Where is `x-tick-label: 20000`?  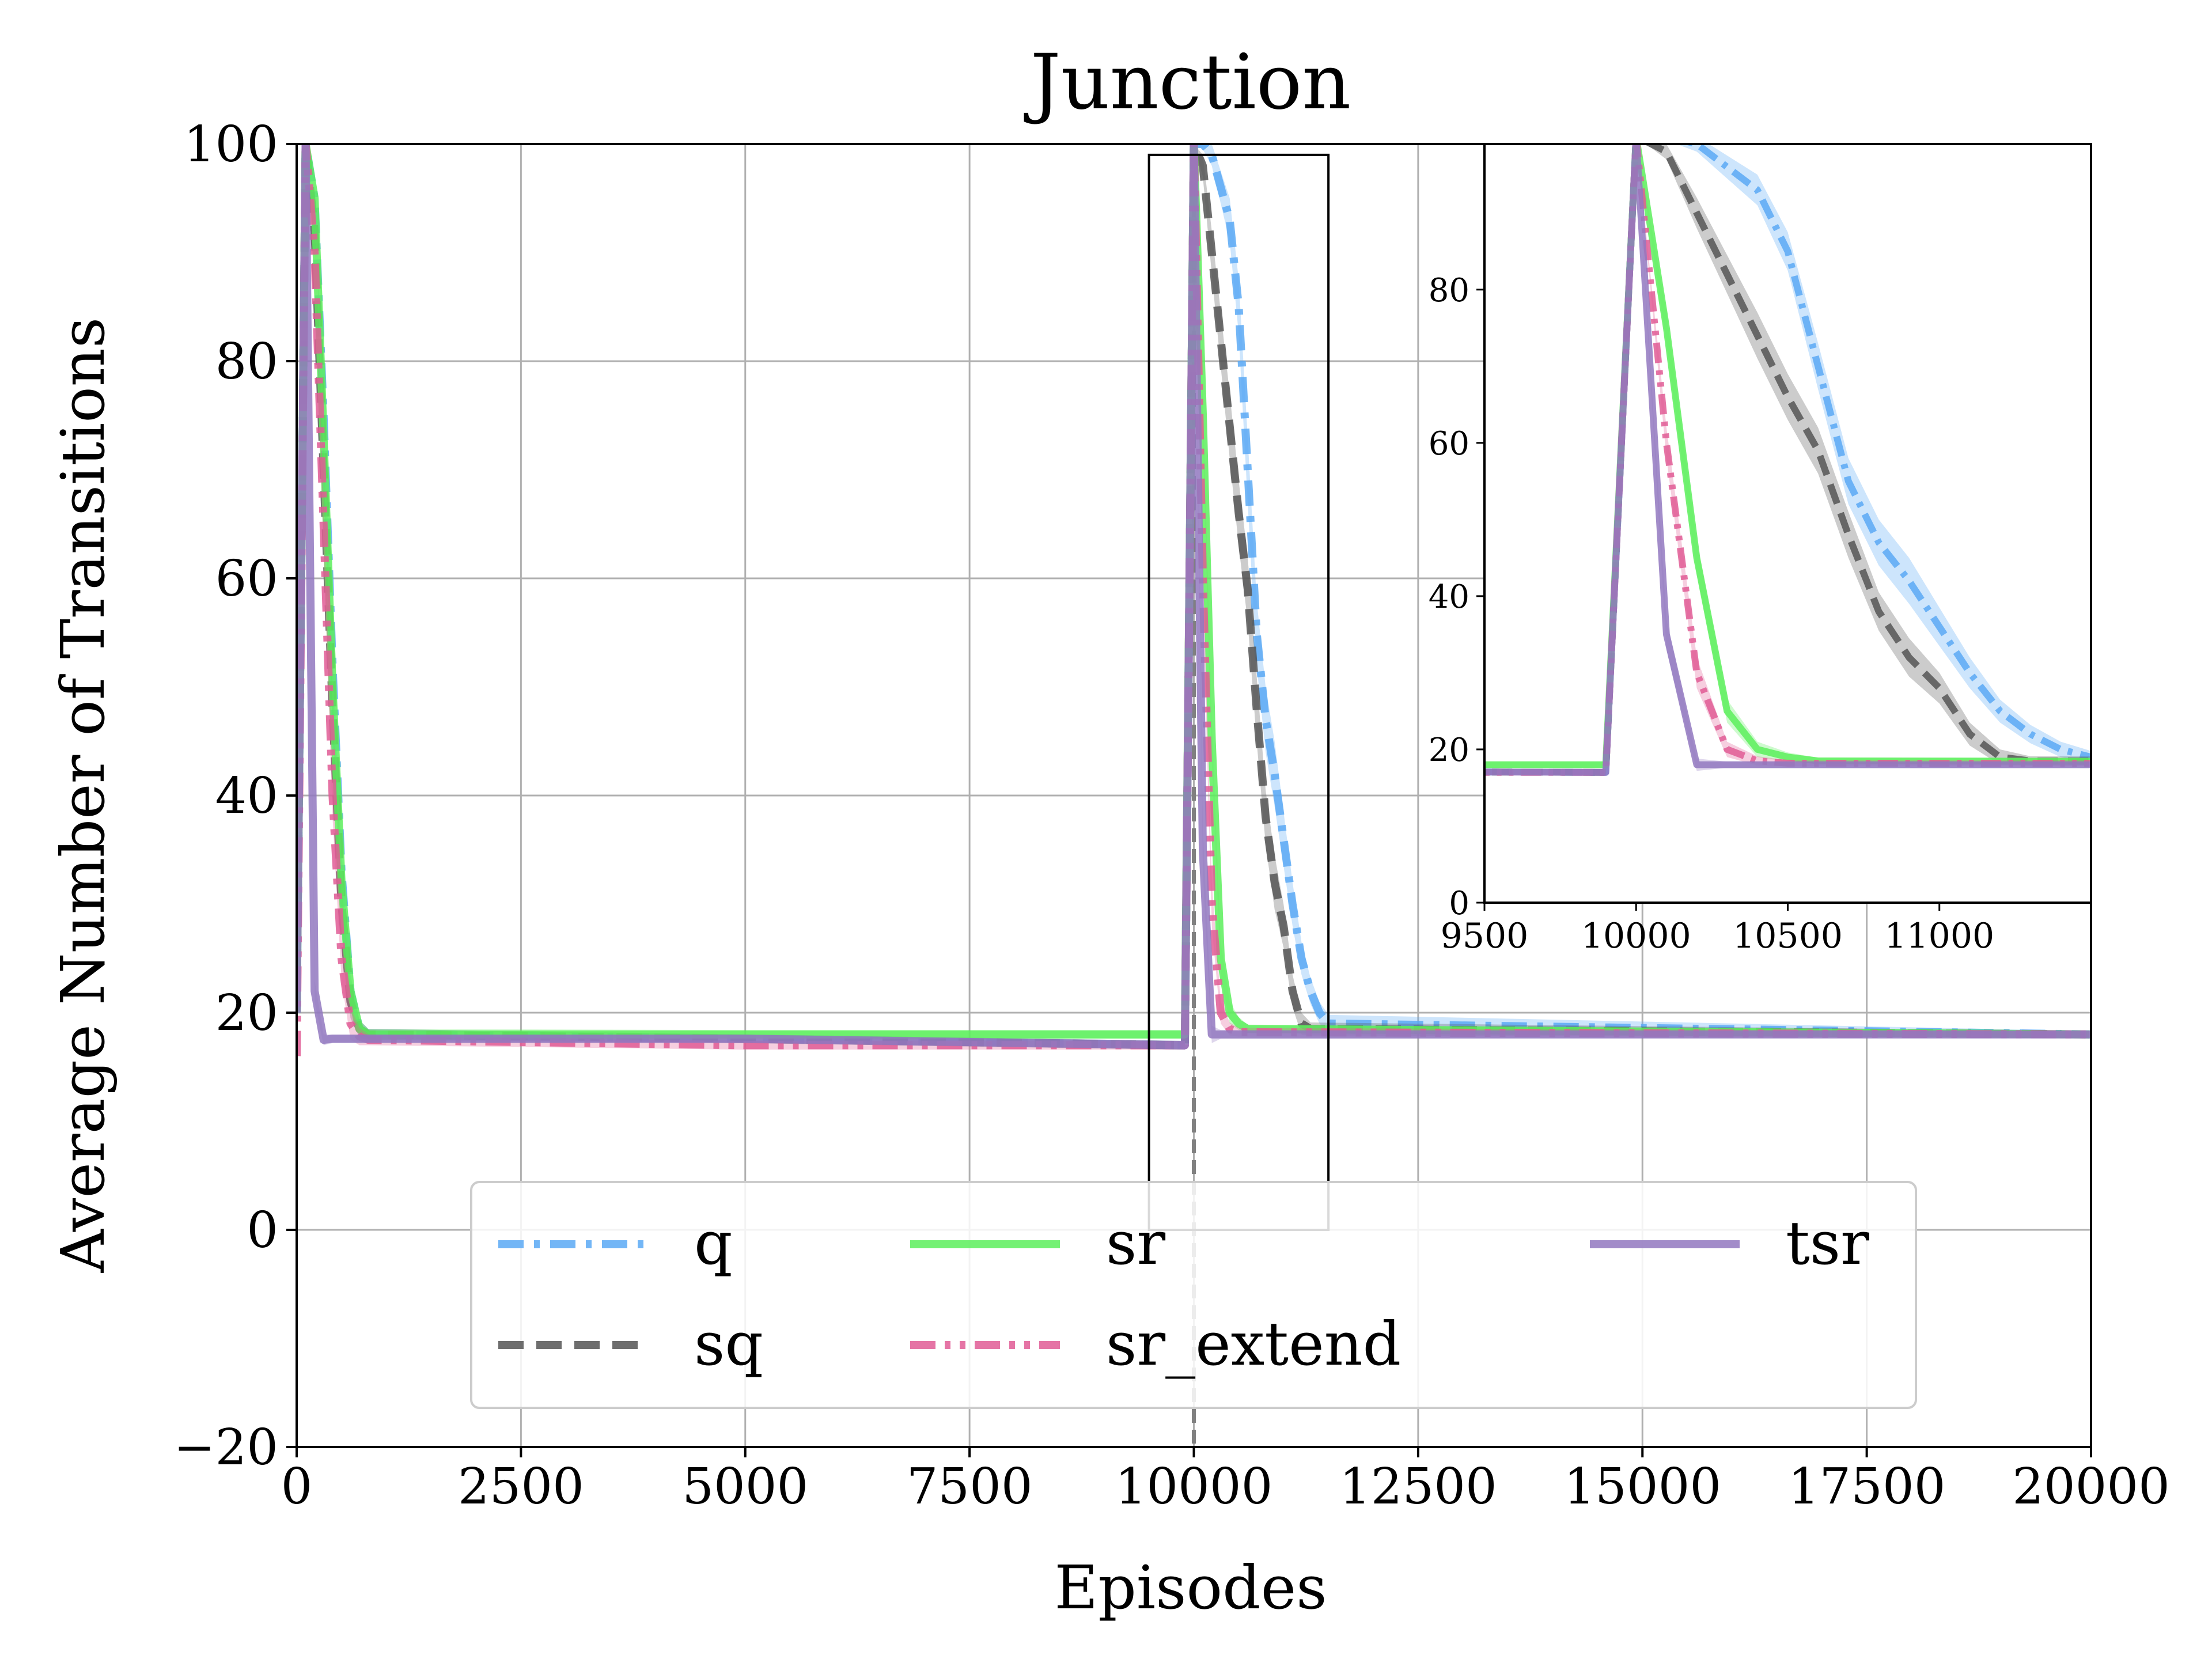 x-tick-label: 20000 is located at coordinates (2091, 1487).